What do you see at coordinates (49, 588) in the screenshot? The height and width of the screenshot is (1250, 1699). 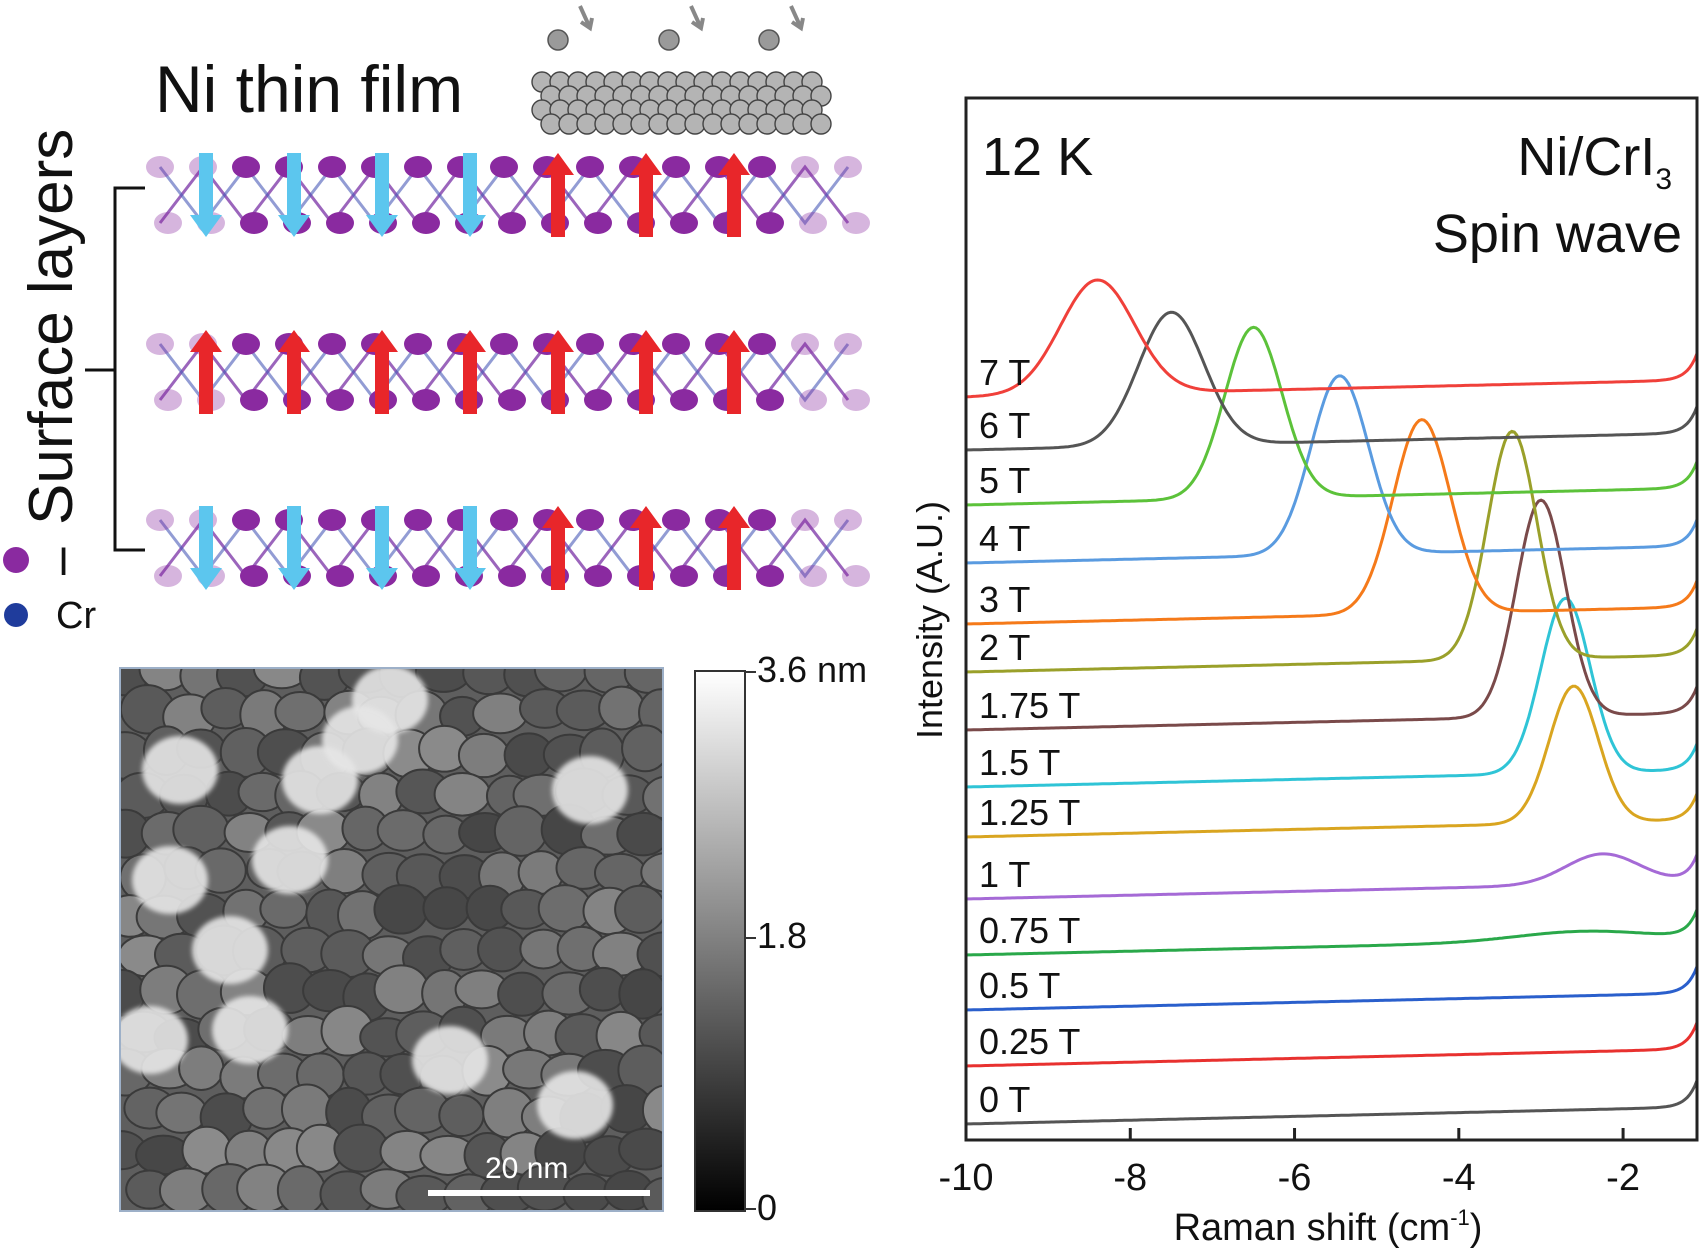 I see `legend: I Cr` at bounding box center [49, 588].